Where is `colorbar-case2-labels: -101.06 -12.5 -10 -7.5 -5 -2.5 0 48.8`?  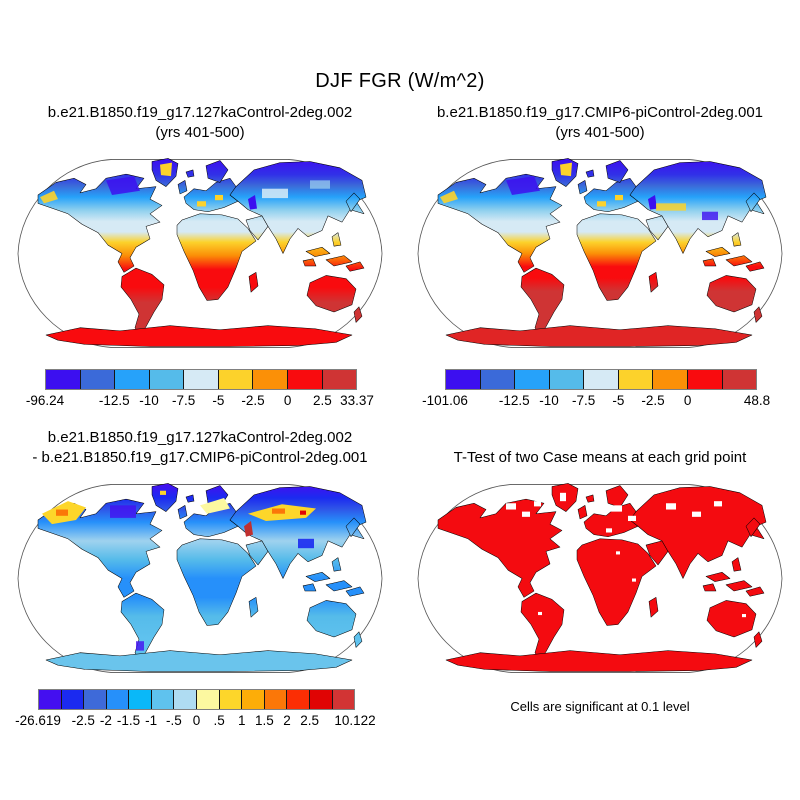
colorbar-case2-labels: -101.06 -12.5 -10 -7.5 -5 -2.5 0 48.8 is located at coordinates (596, 403).